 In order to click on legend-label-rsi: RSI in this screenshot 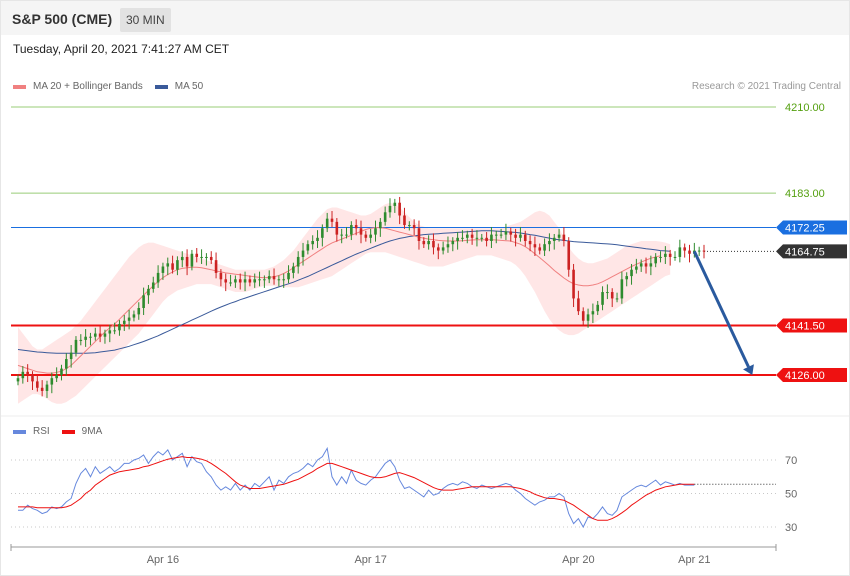, I will do `click(41, 431)`.